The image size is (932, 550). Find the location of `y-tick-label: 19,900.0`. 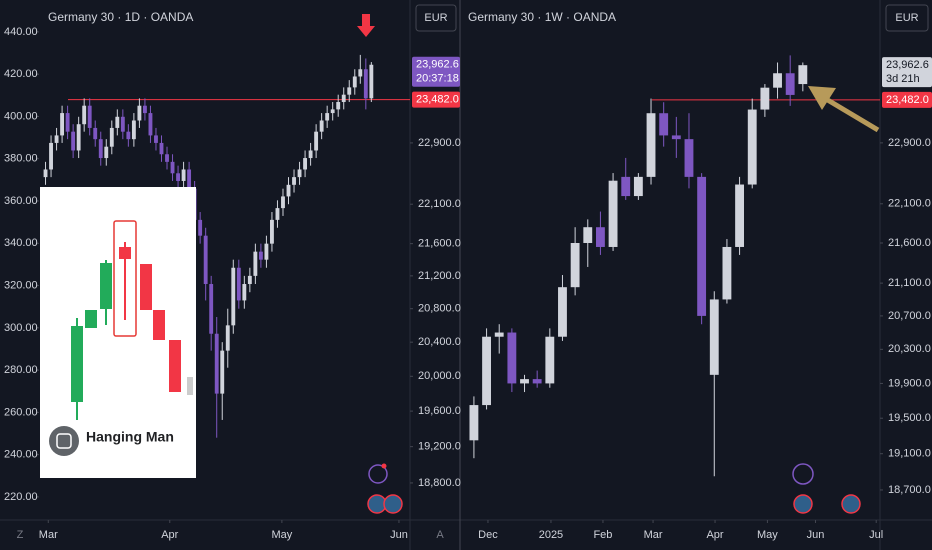

y-tick-label: 19,900.0 is located at coordinates (909, 383).